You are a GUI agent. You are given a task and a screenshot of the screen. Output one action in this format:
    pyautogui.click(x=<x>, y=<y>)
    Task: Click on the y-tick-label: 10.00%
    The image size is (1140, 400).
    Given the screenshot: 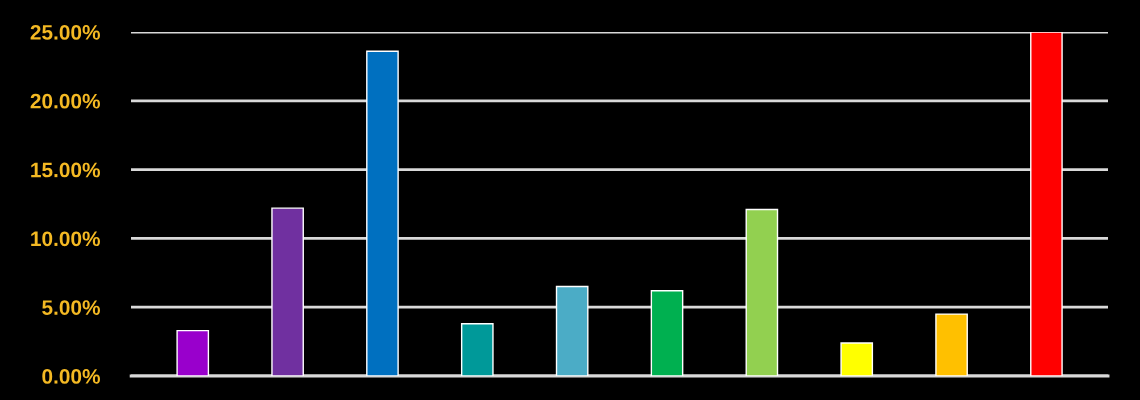 What is the action you would take?
    pyautogui.click(x=65, y=239)
    